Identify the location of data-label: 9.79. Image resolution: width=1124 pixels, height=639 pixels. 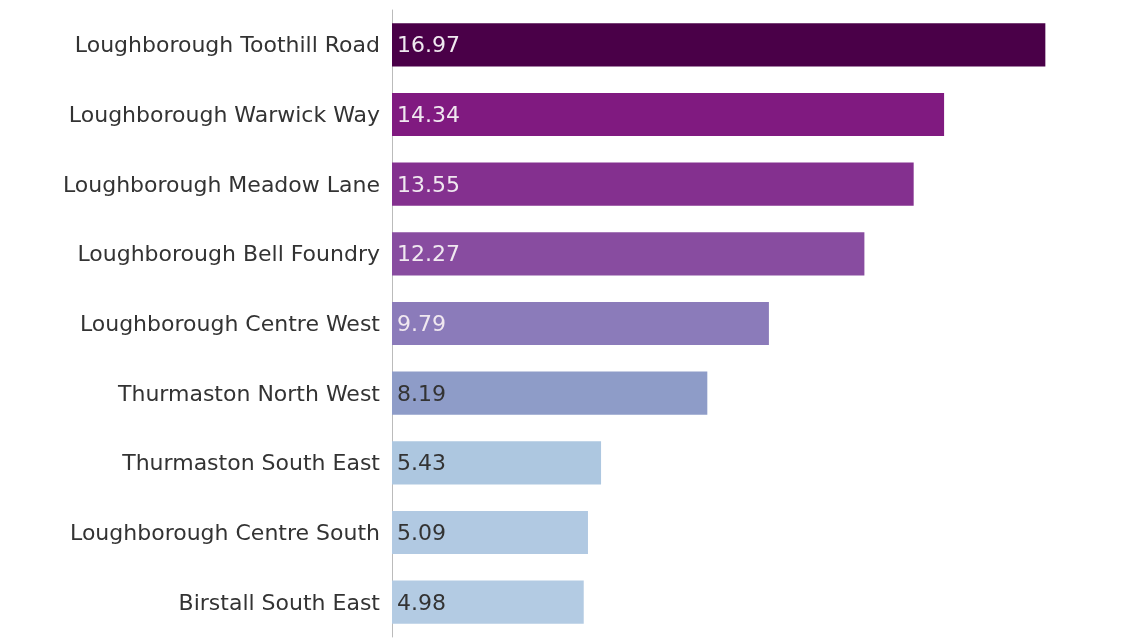
(421, 323).